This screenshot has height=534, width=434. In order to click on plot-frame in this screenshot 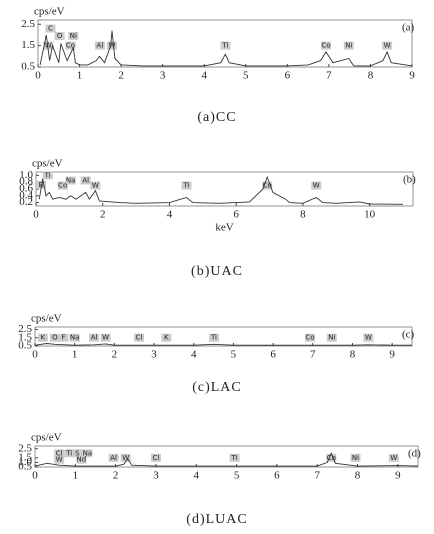, I will do `click(223, 336)`.